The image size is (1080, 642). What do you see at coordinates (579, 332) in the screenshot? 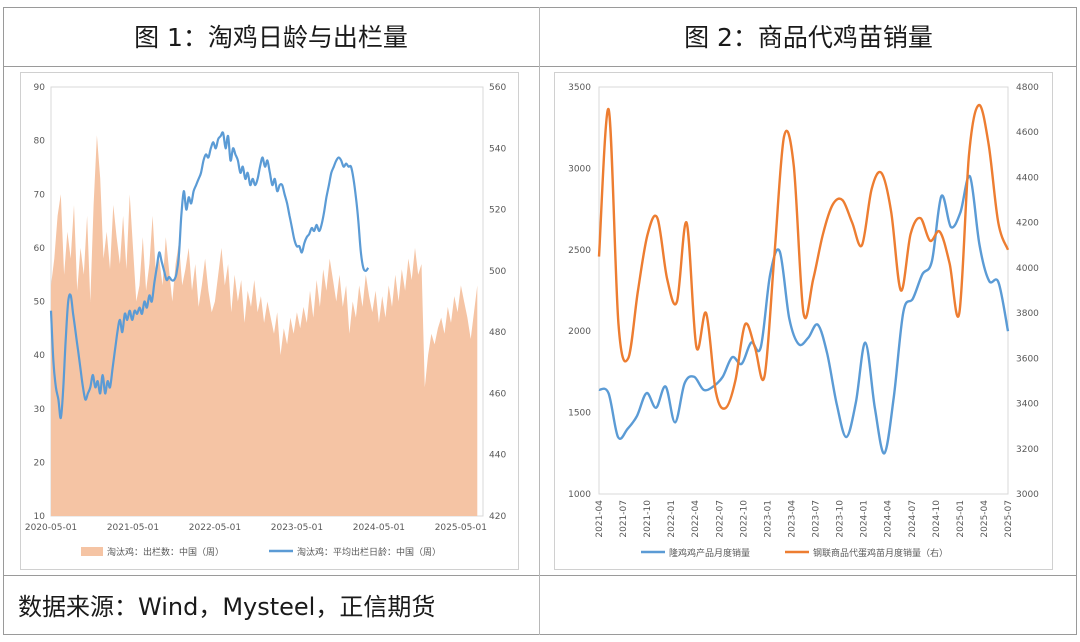
I see `y-left-tick-label: 2000` at bounding box center [579, 332].